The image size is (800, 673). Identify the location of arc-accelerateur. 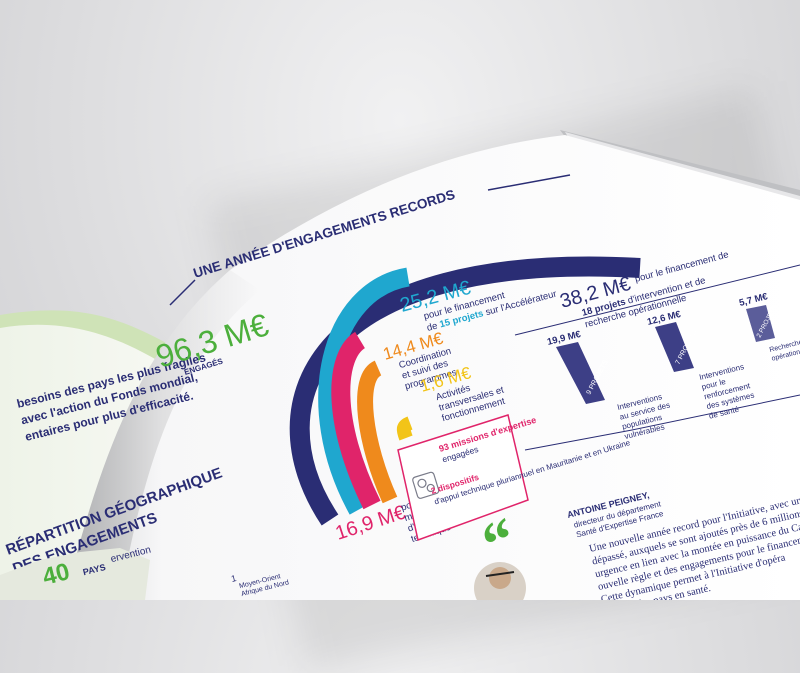
(364, 391).